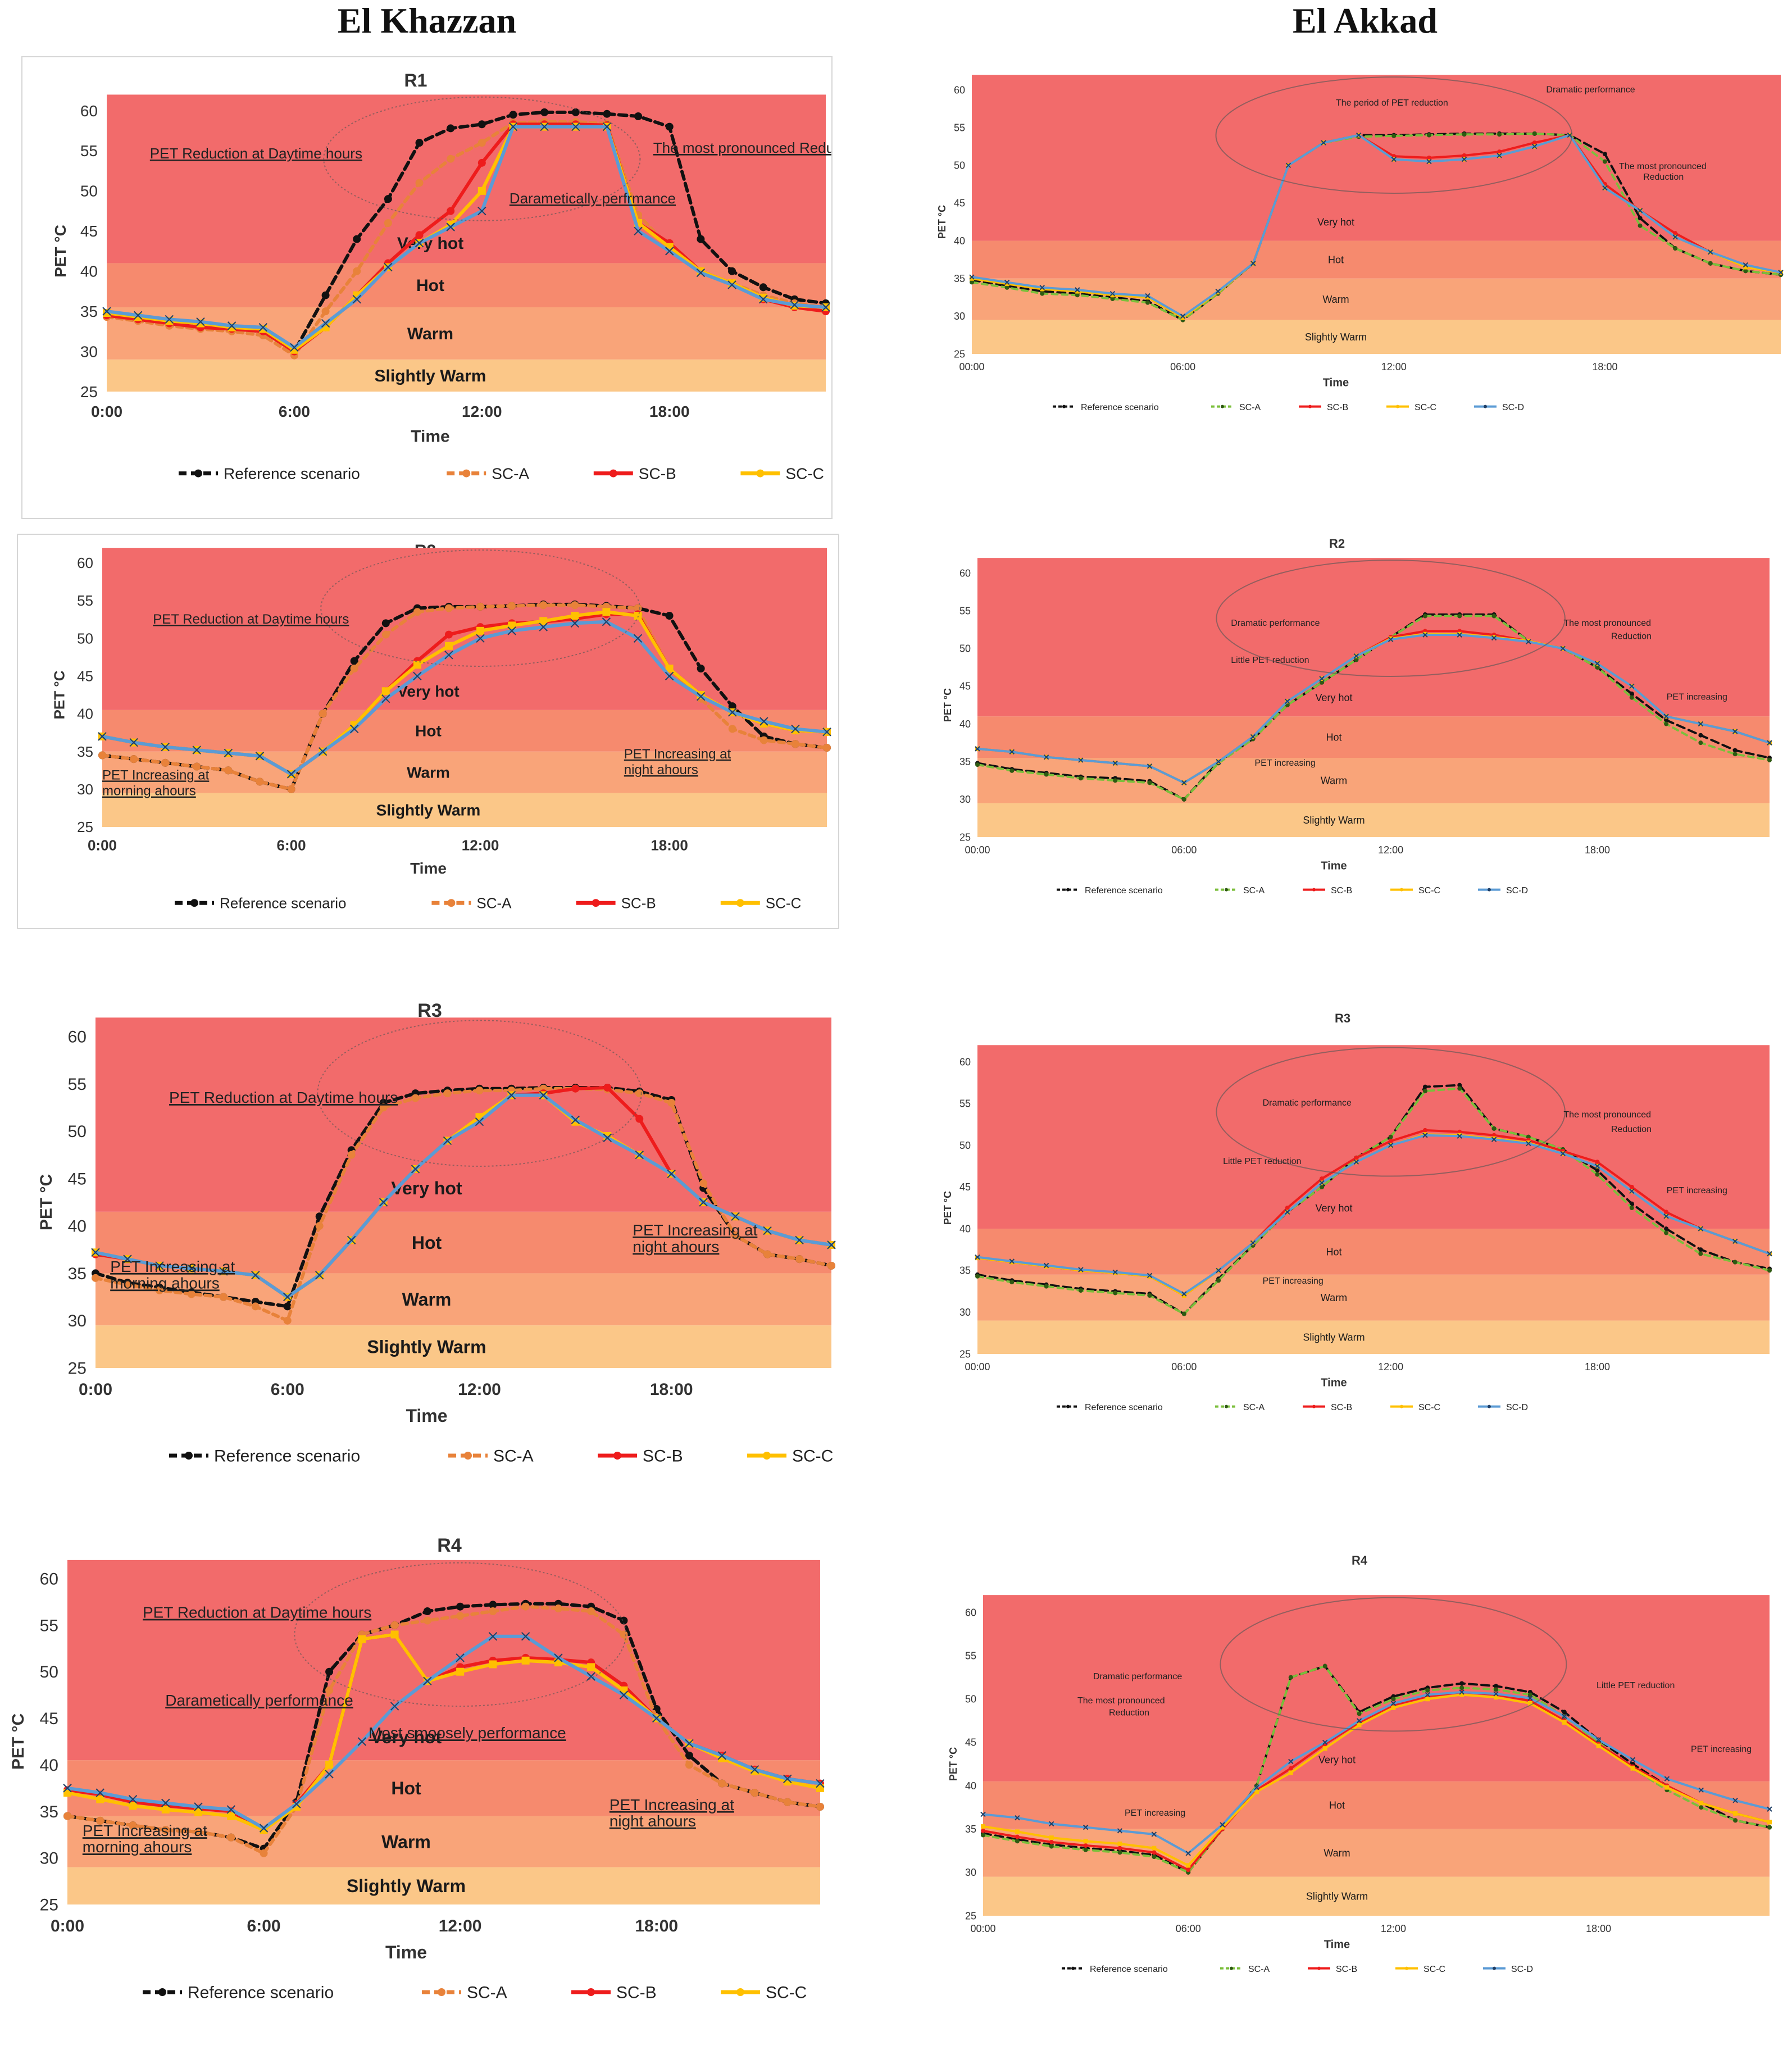 The height and width of the screenshot is (2050, 1792). Describe the element at coordinates (1598, 1366) in the screenshot. I see `x-tick-label: 18:00` at that location.